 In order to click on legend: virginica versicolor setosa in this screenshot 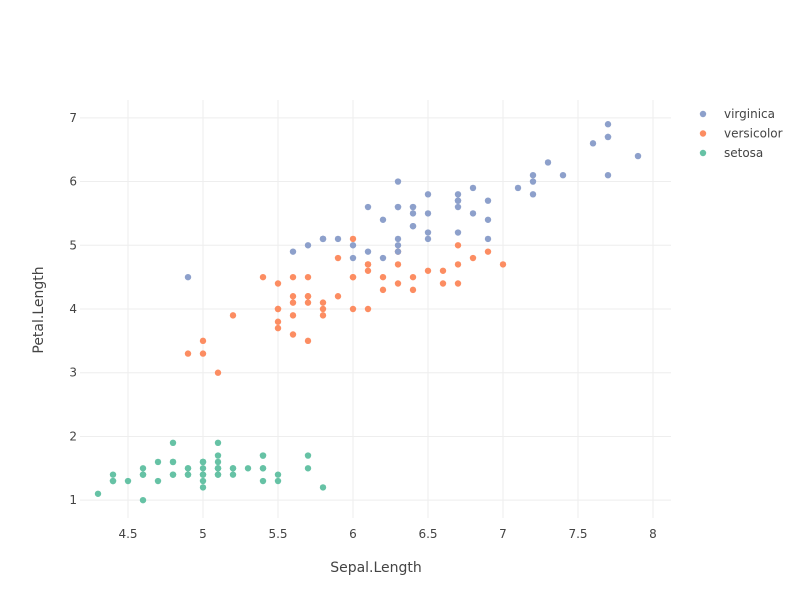, I will do `click(741, 133)`.